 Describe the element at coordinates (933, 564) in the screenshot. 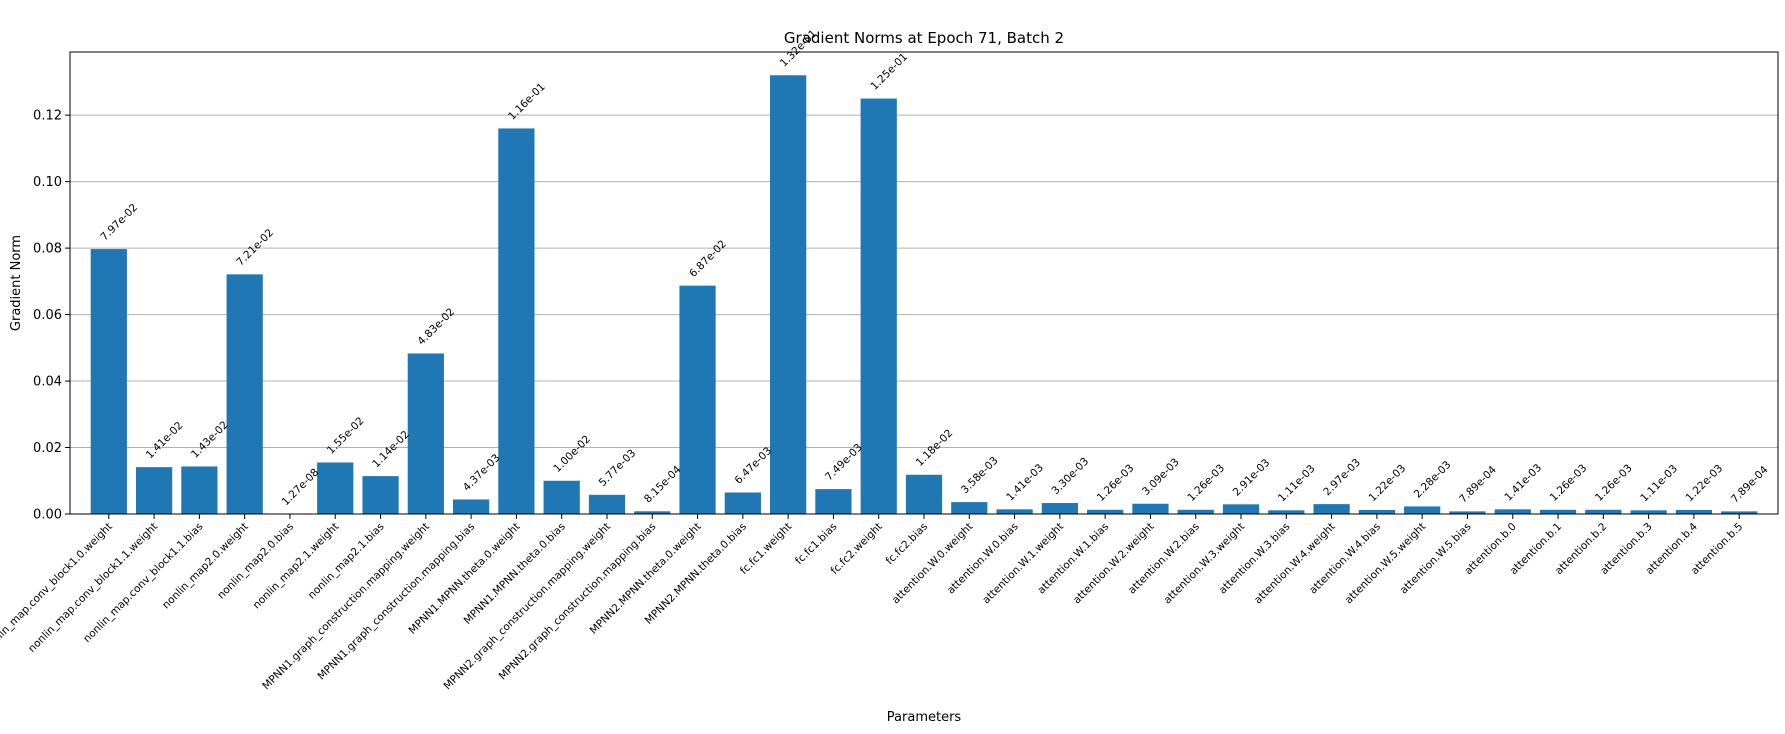

I see `x-tick-label: attention.W.0.weight` at that location.